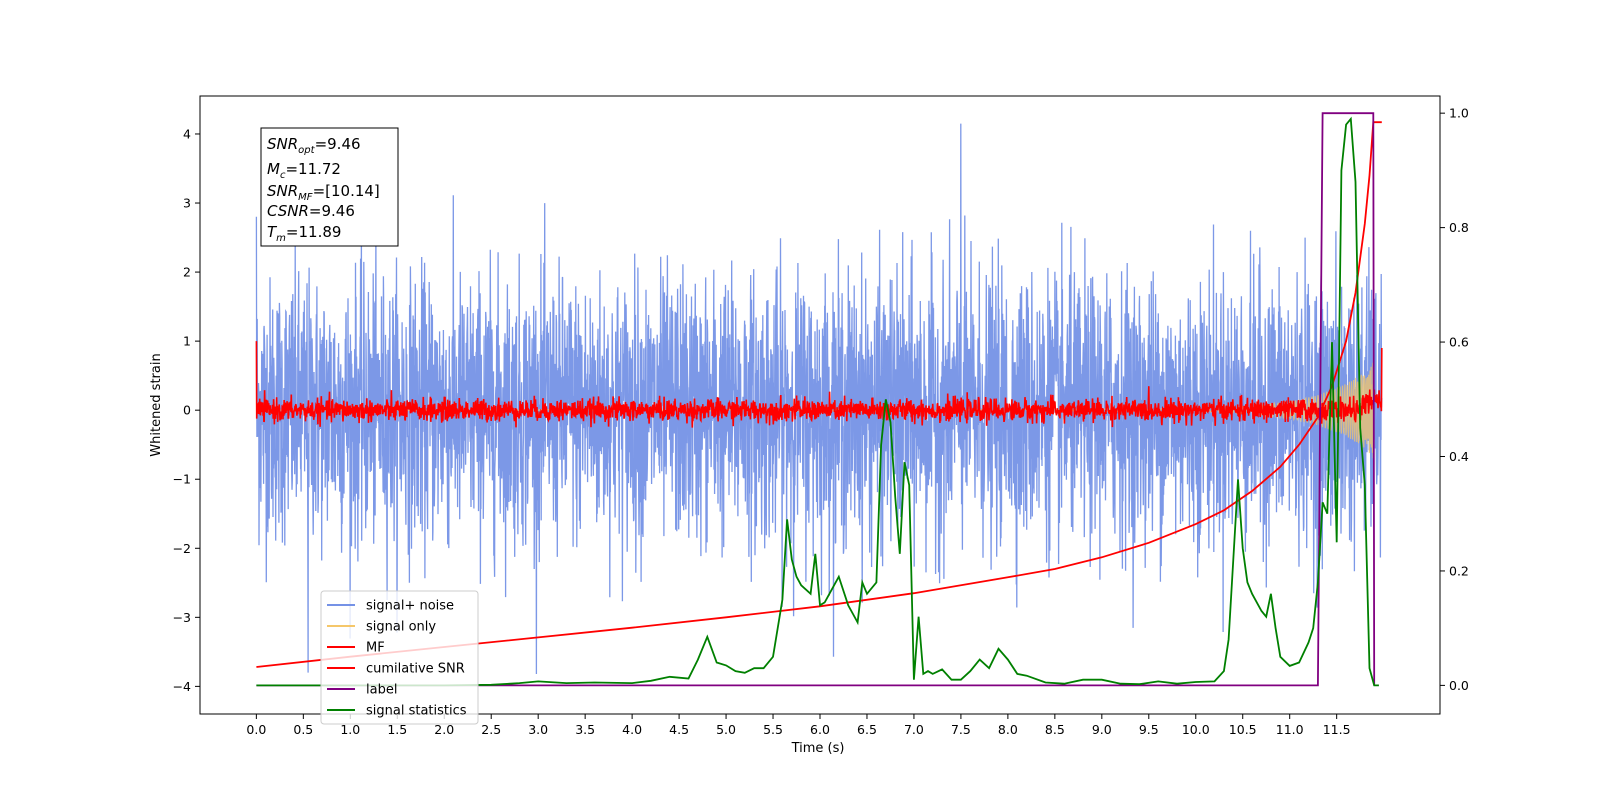 This screenshot has width=1600, height=804. What do you see at coordinates (187, 272) in the screenshot?
I see `y-tick-label: 2` at bounding box center [187, 272].